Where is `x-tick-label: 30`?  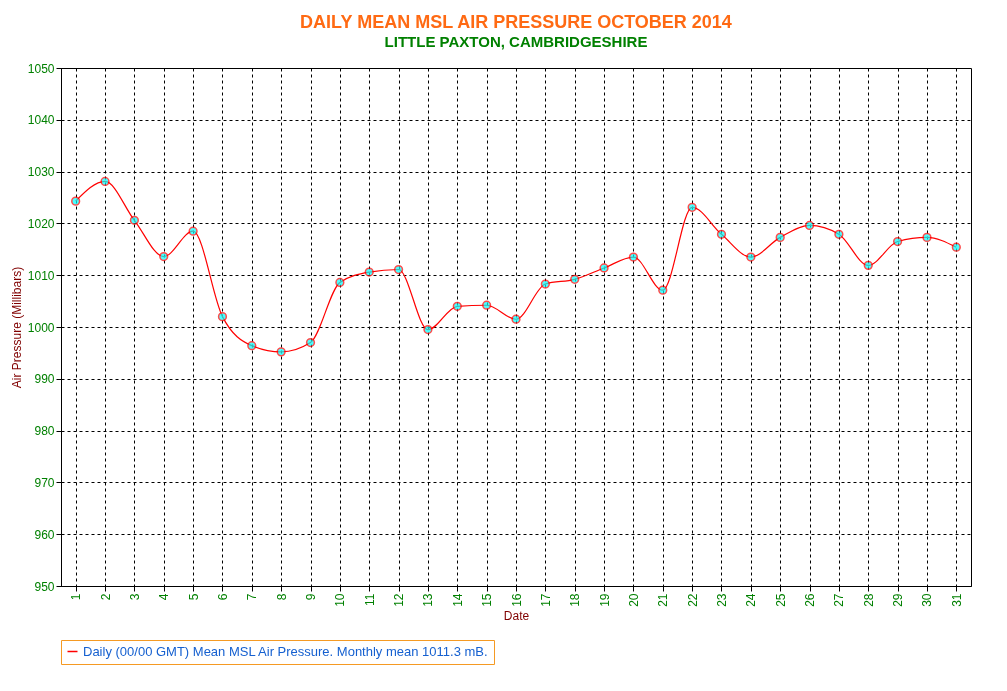 x-tick-label: 30 is located at coordinates (927, 600).